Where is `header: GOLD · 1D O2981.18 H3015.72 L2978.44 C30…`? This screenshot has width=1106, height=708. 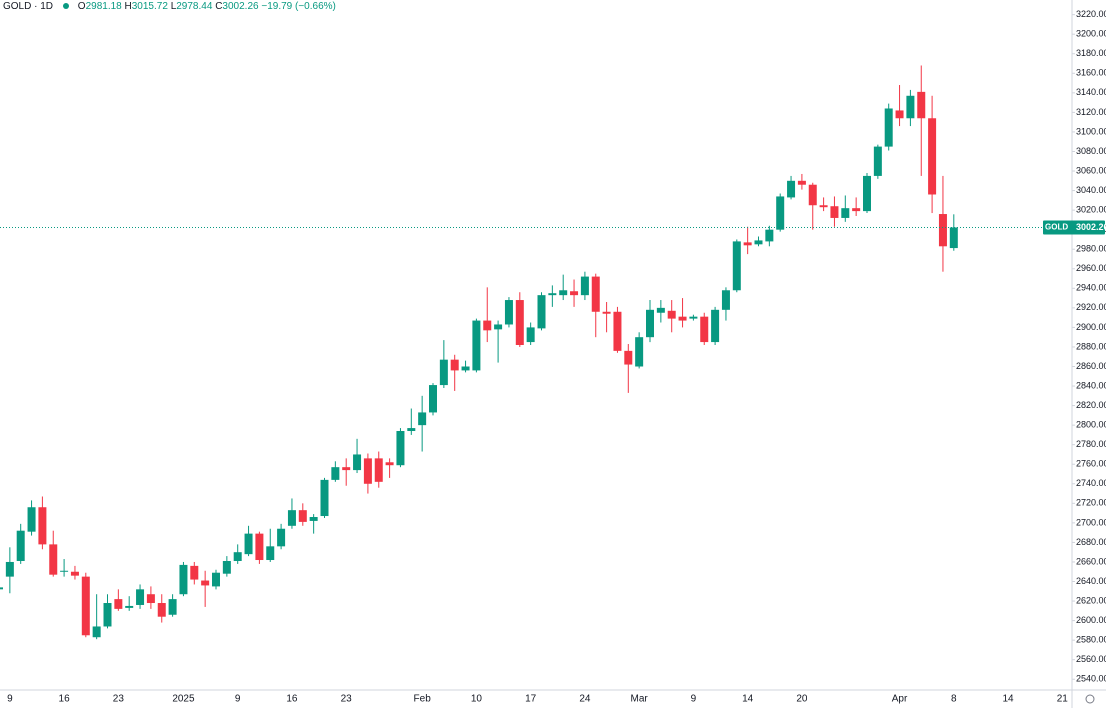
header: GOLD · 1D O2981.18 H3015.72 L2978.44 C30… is located at coordinates (169, 6).